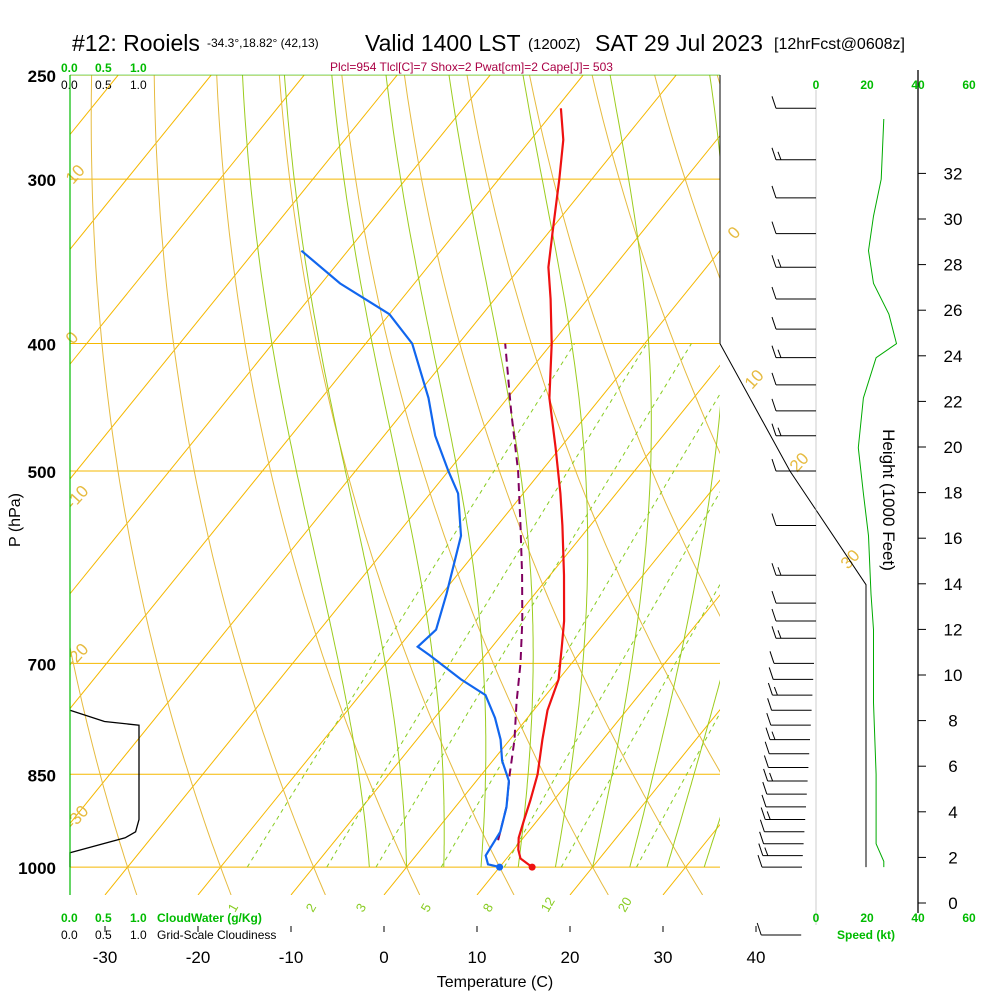 This screenshot has width=1000, height=1000. What do you see at coordinates (679, 43) in the screenshot?
I see `valid-date: SAT 29 Jul 2023` at bounding box center [679, 43].